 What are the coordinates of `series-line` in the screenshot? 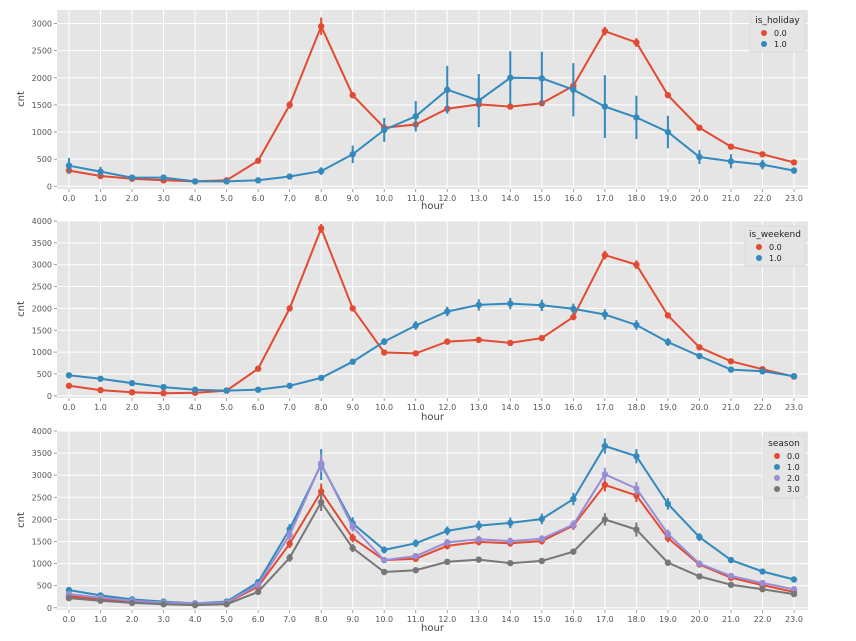 It's located at (431, 129).